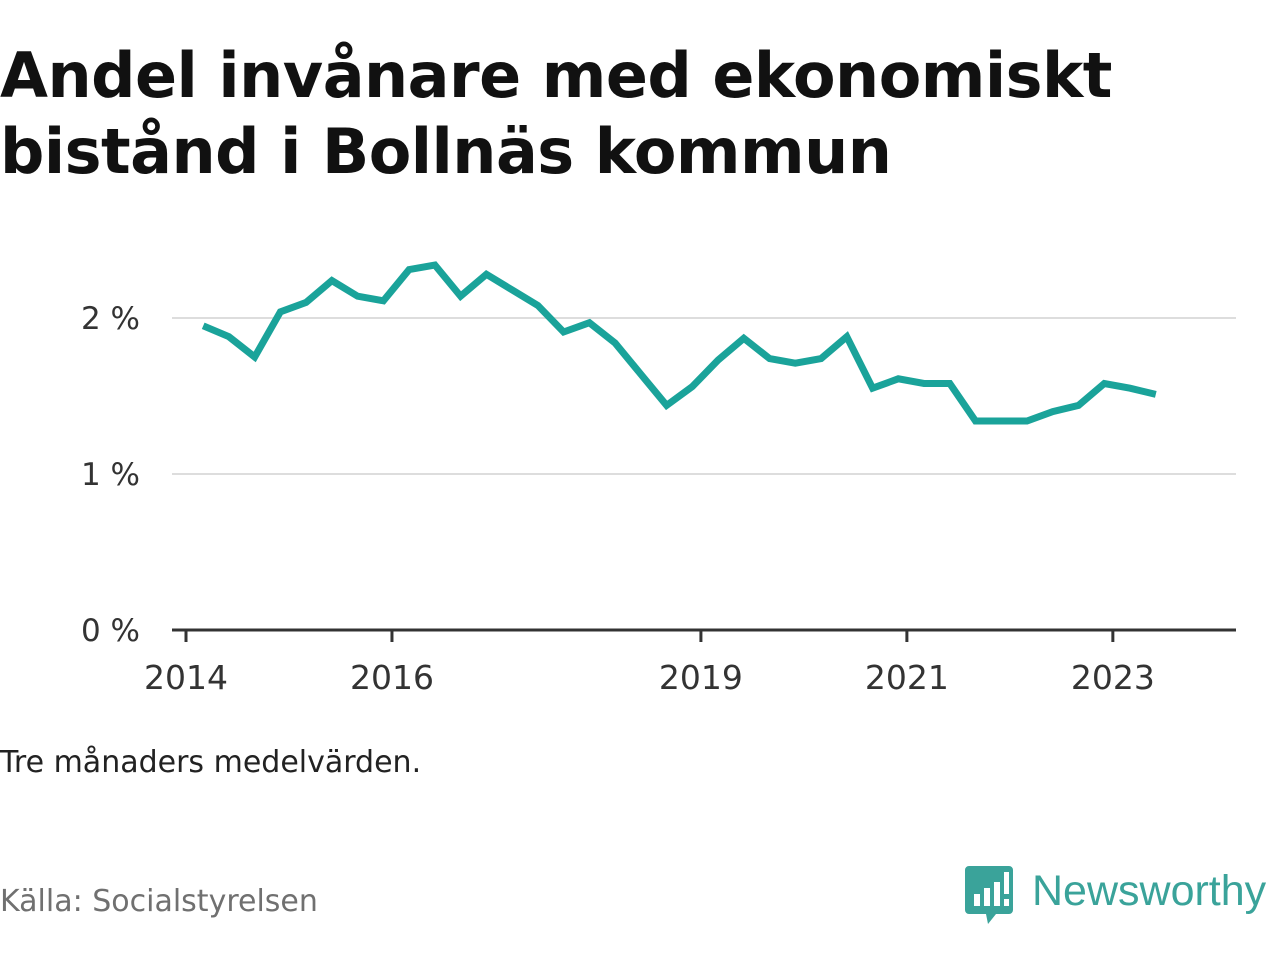 The height and width of the screenshot is (960, 1280). Describe the element at coordinates (649, 663) in the screenshot. I see `x-axis-ticks: 2014 2016 2019 2021 2023` at that location.